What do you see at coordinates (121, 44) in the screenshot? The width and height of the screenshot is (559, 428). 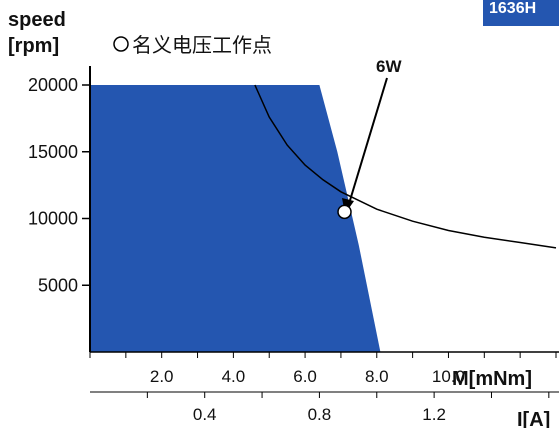 I see `legend-circle-icon` at bounding box center [121, 44].